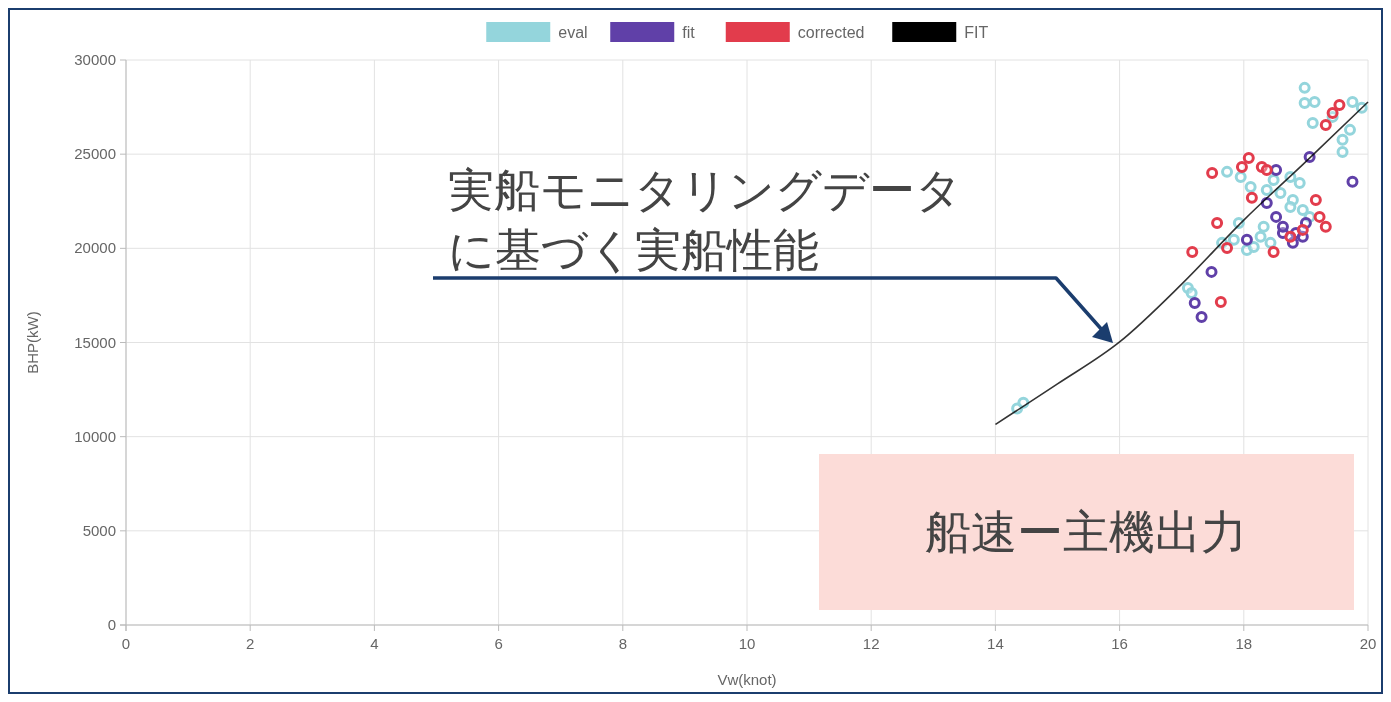 The height and width of the screenshot is (702, 1391). What do you see at coordinates (1086, 532) in the screenshot?
I see `annotation: 船速ー主機出力` at bounding box center [1086, 532].